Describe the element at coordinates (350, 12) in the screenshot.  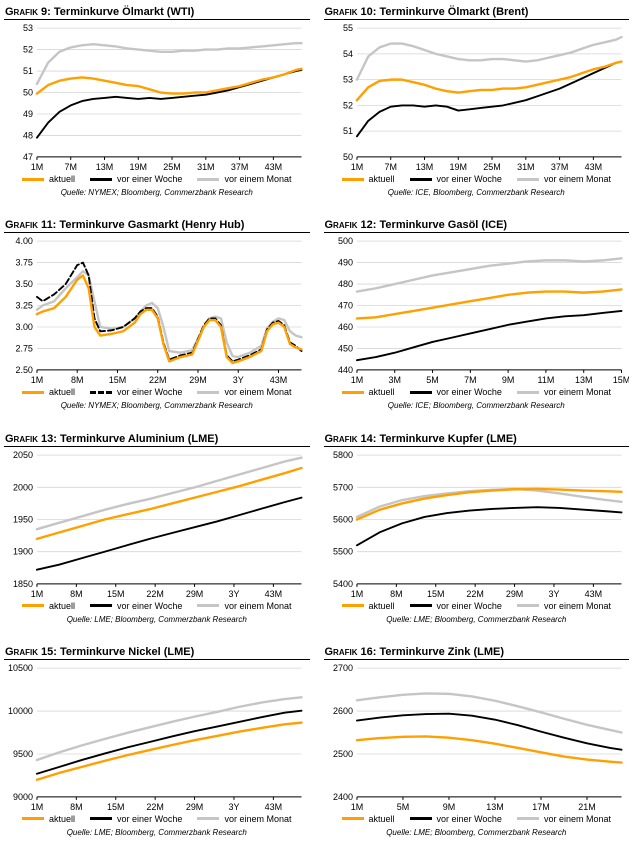
I see `chart-number-label: Grafik 10:` at that location.